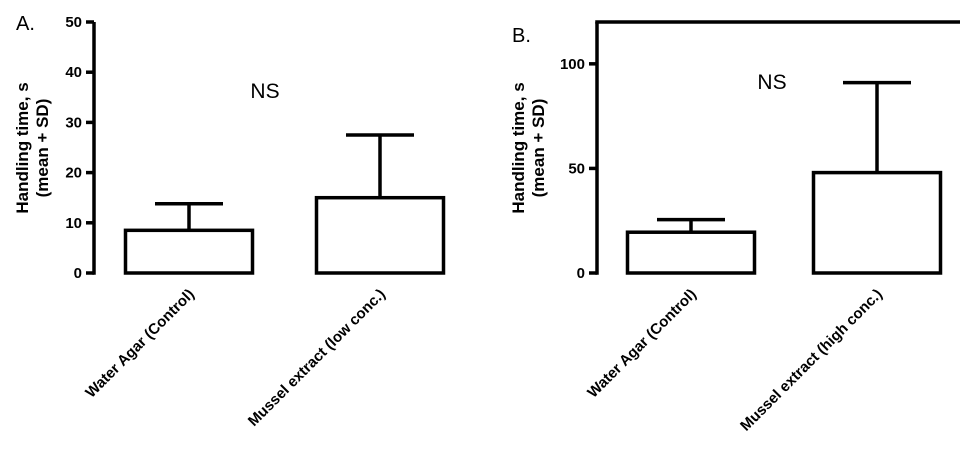 The width and height of the screenshot is (962, 468). I want to click on panel-a-y-tick-label: 0, so click(78, 273).